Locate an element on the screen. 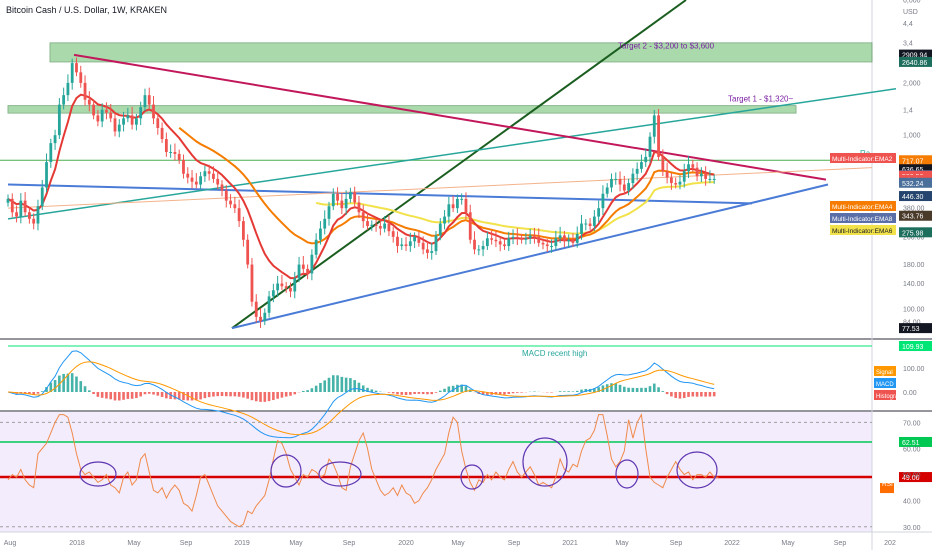  rsi-level-tag-text: 62.51 is located at coordinates (911, 443).